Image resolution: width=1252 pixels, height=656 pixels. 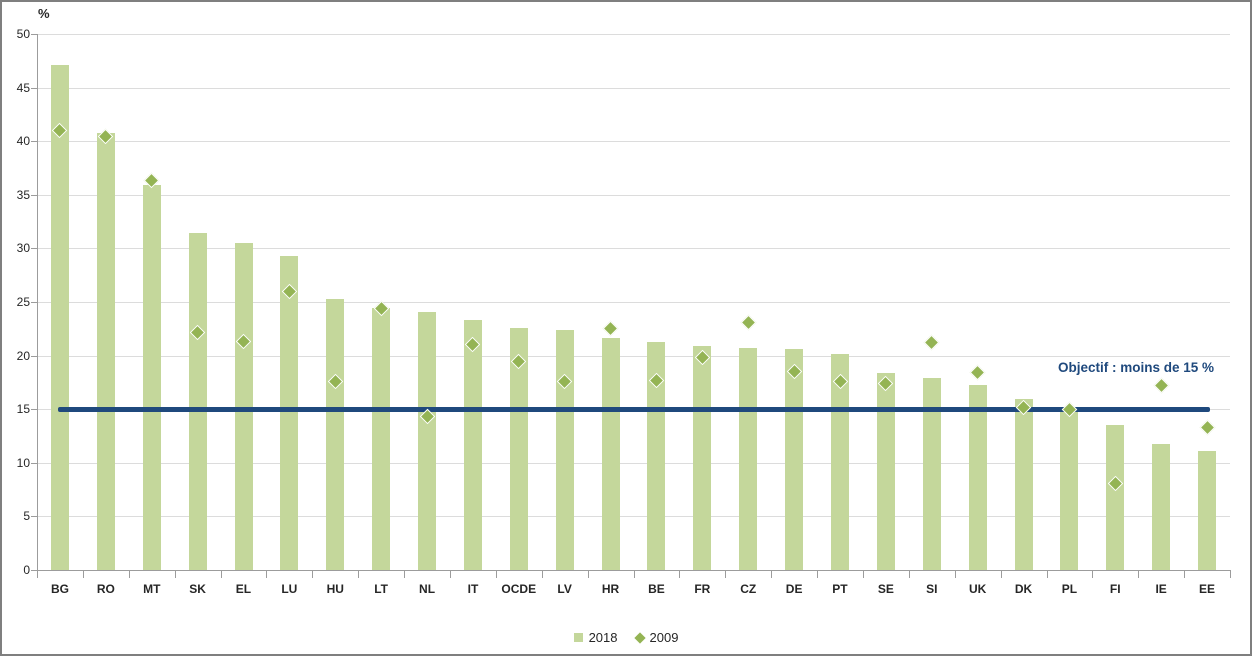 I want to click on x-category-label-DE: DE, so click(x=794, y=589).